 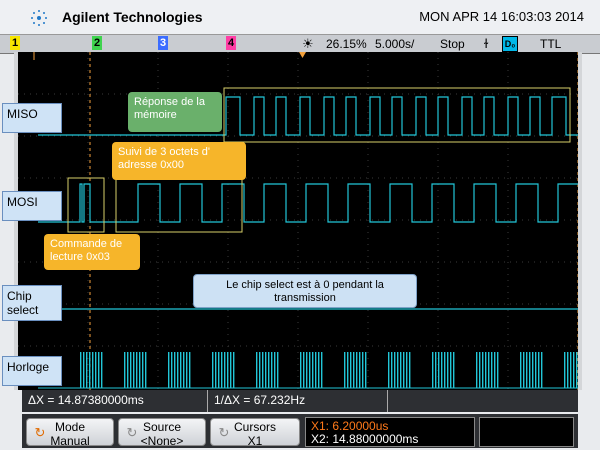 What do you see at coordinates (255, 441) in the screenshot?
I see `cursors-value: X1` at bounding box center [255, 441].